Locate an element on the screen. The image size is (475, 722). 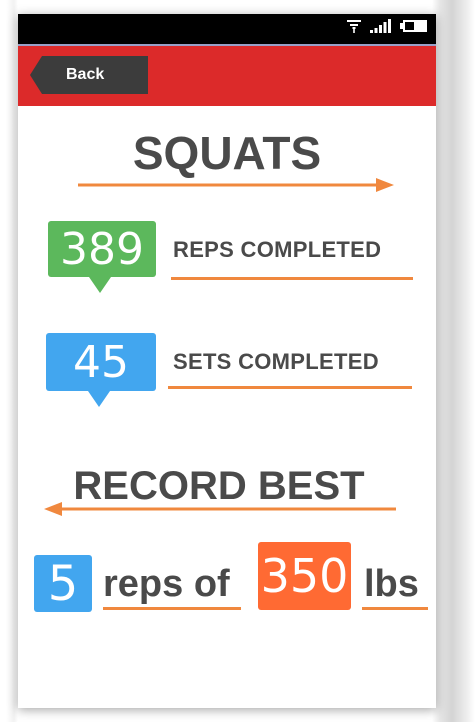
reps-badge-pointer is located at coordinates (100, 285).